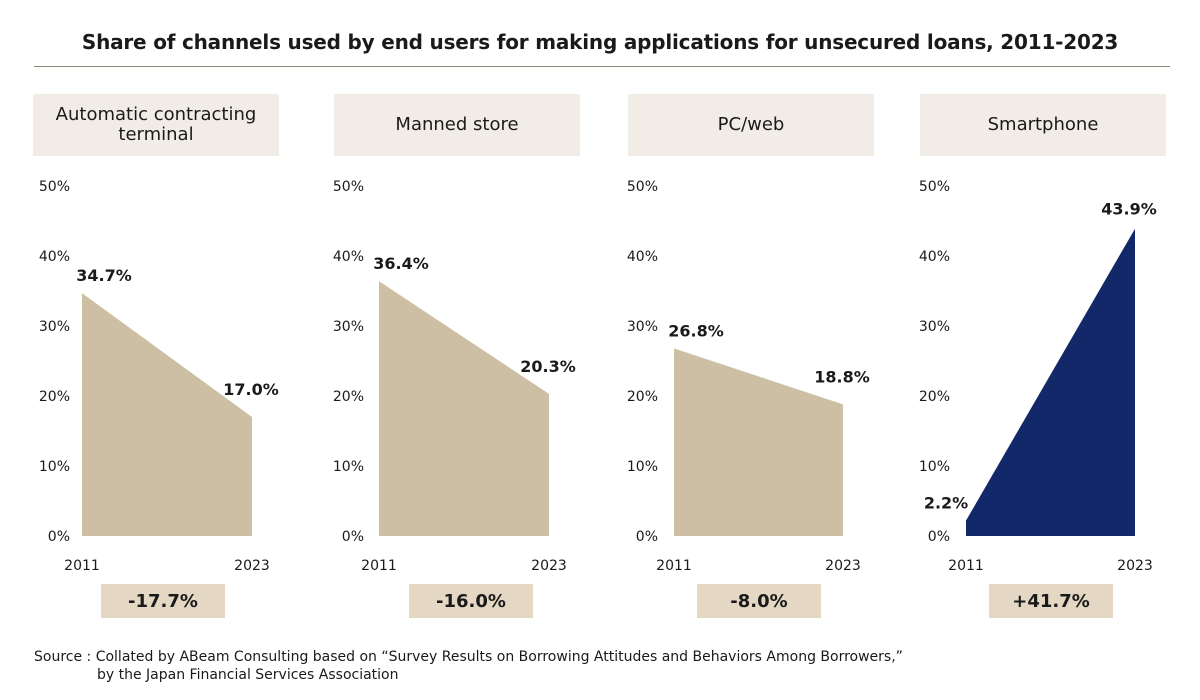 The height and width of the screenshot is (700, 1200). What do you see at coordinates (348, 397) in the screenshot?
I see `y-tick-manned-store-2: 20%` at bounding box center [348, 397].